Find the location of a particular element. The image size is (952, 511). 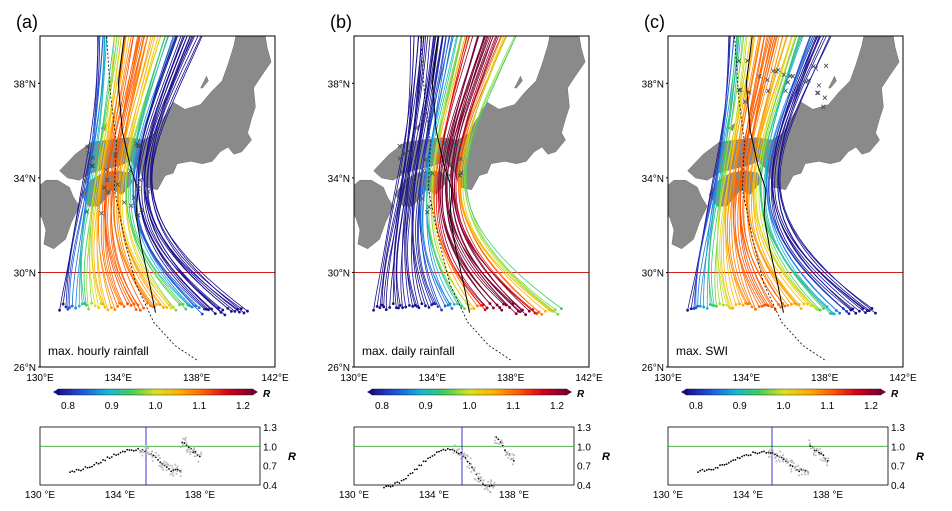

longitude-label: 138°E is located at coordinates (825, 378).